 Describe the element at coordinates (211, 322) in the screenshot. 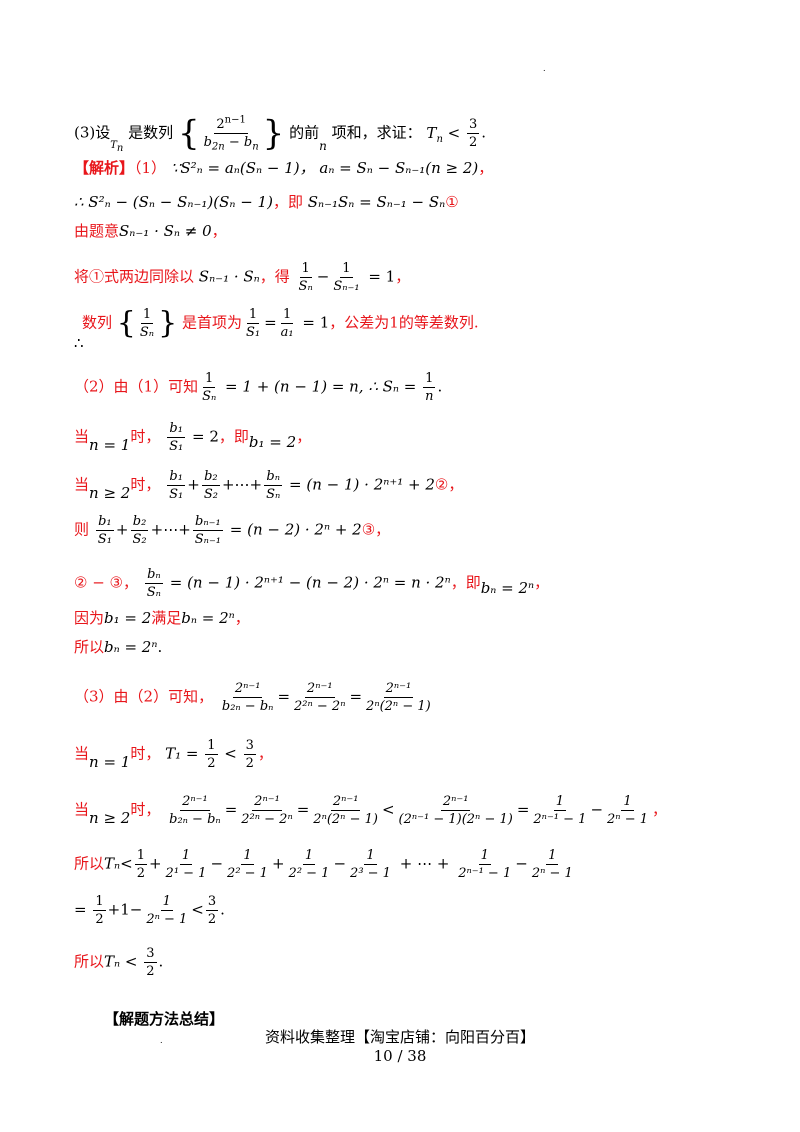

I see `first-term-text: 是首项为` at that location.